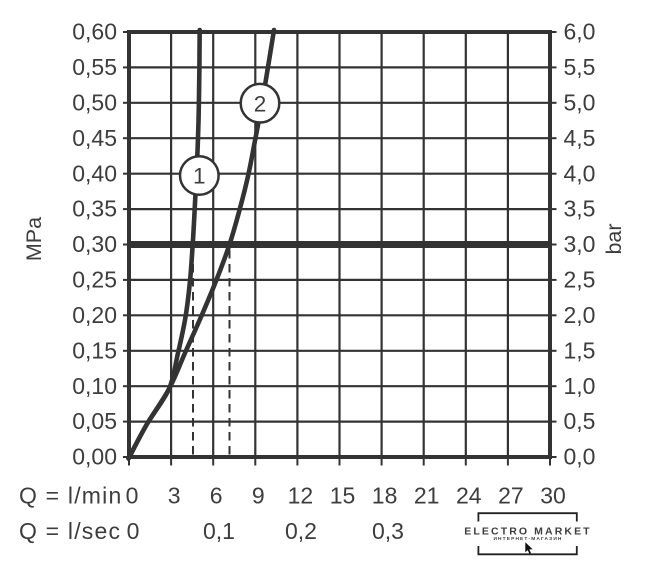 Image resolution: width=656 pixels, height=568 pixels. What do you see at coordinates (388, 531) in the screenshot?
I see `svg-text: 0,3` at bounding box center [388, 531].